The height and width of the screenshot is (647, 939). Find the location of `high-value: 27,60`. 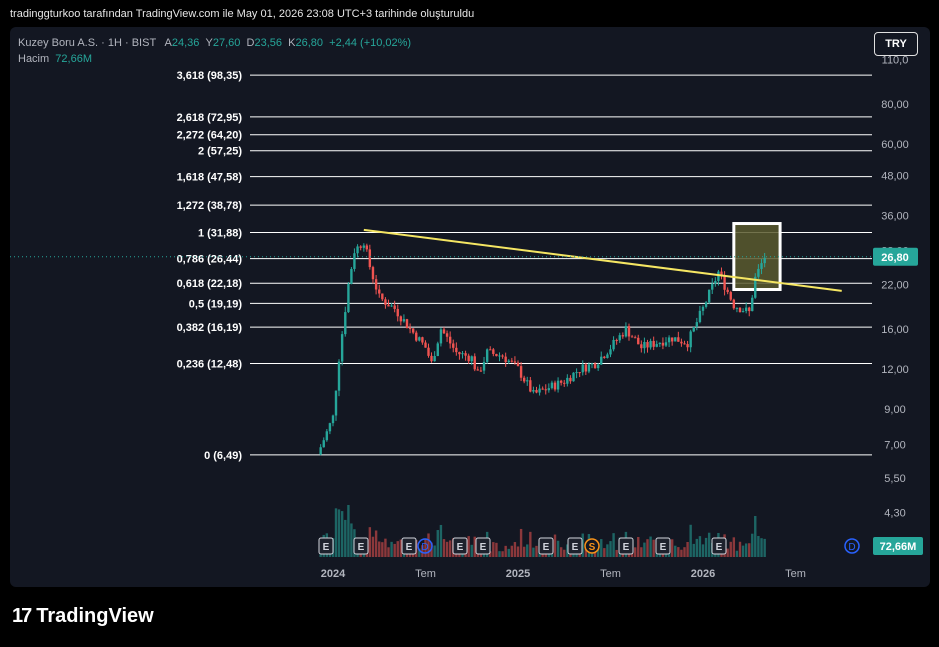

high-value: 27,60 is located at coordinates (226, 43).